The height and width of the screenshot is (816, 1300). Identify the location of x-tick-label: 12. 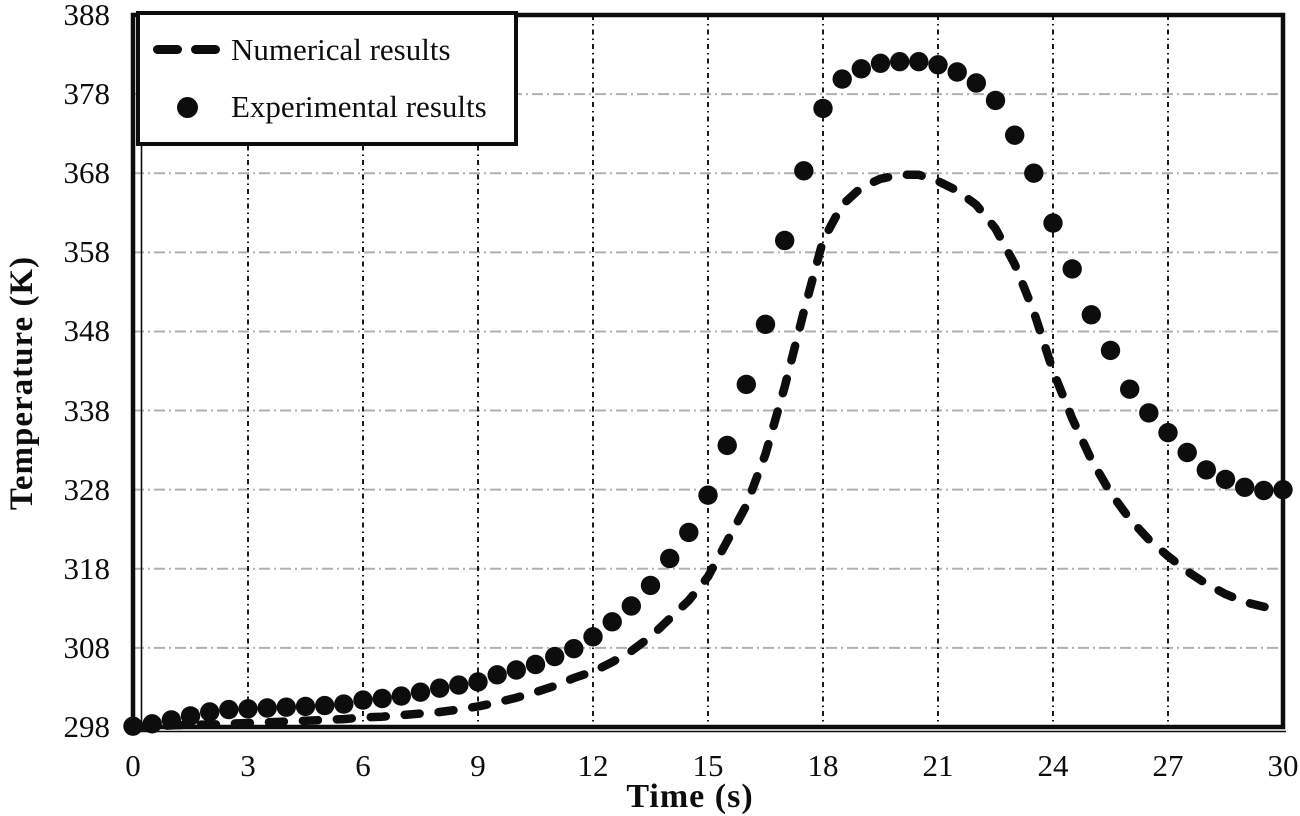
(593, 765).